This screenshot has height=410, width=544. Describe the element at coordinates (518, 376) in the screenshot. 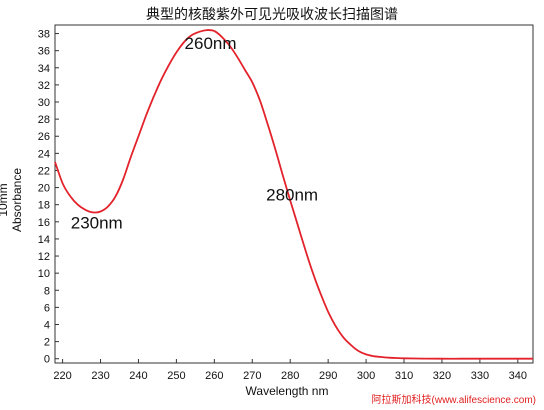

I see `x-tick-label: 340` at that location.